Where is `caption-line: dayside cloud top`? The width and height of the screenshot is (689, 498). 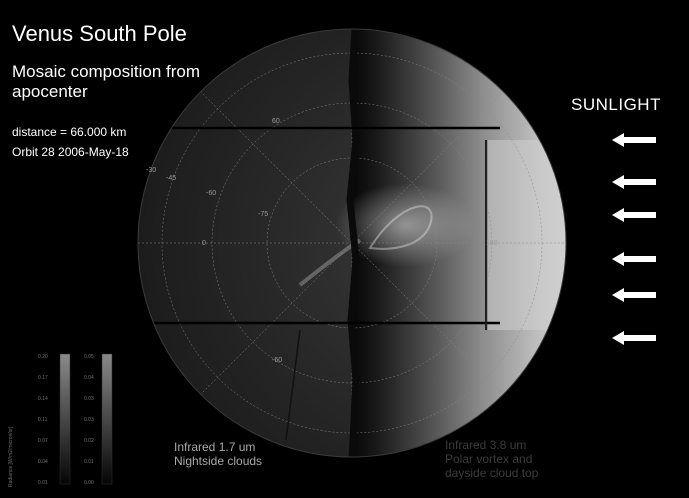
caption-line: dayside cloud top is located at coordinates (492, 473).